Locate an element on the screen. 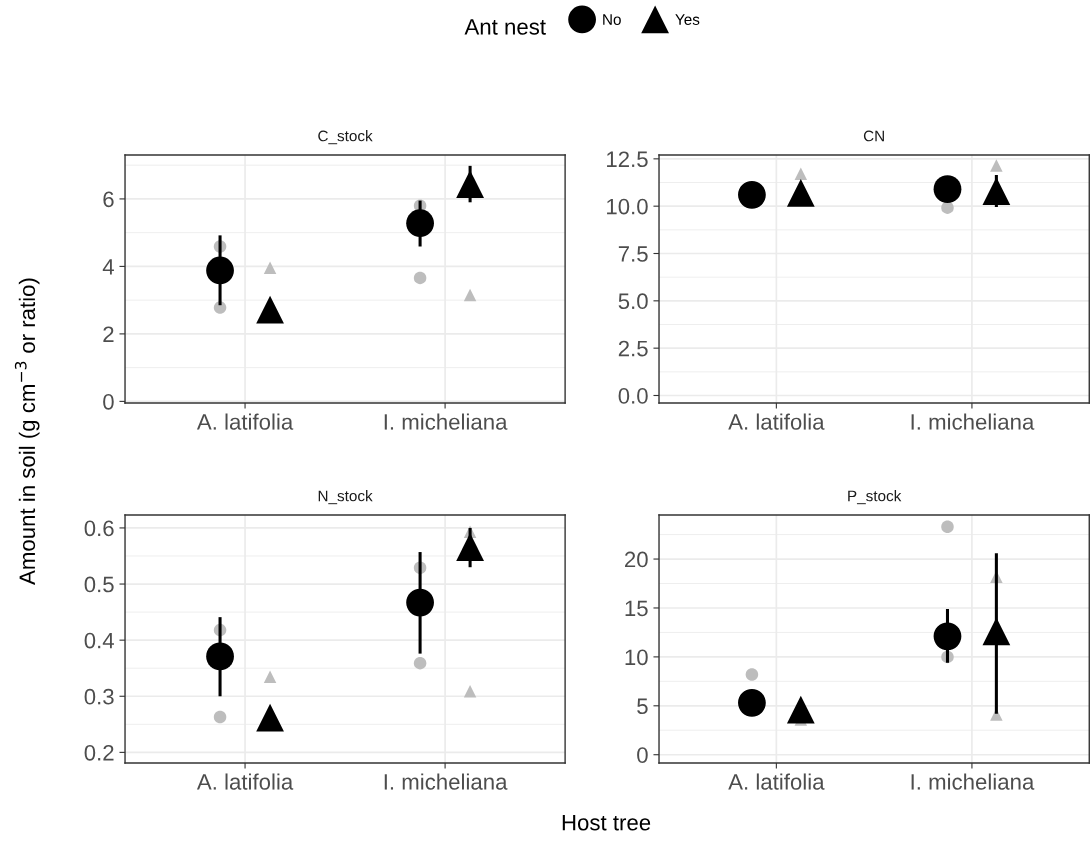 This screenshot has height=845, width=1092. legend-label: Yes is located at coordinates (687, 19).